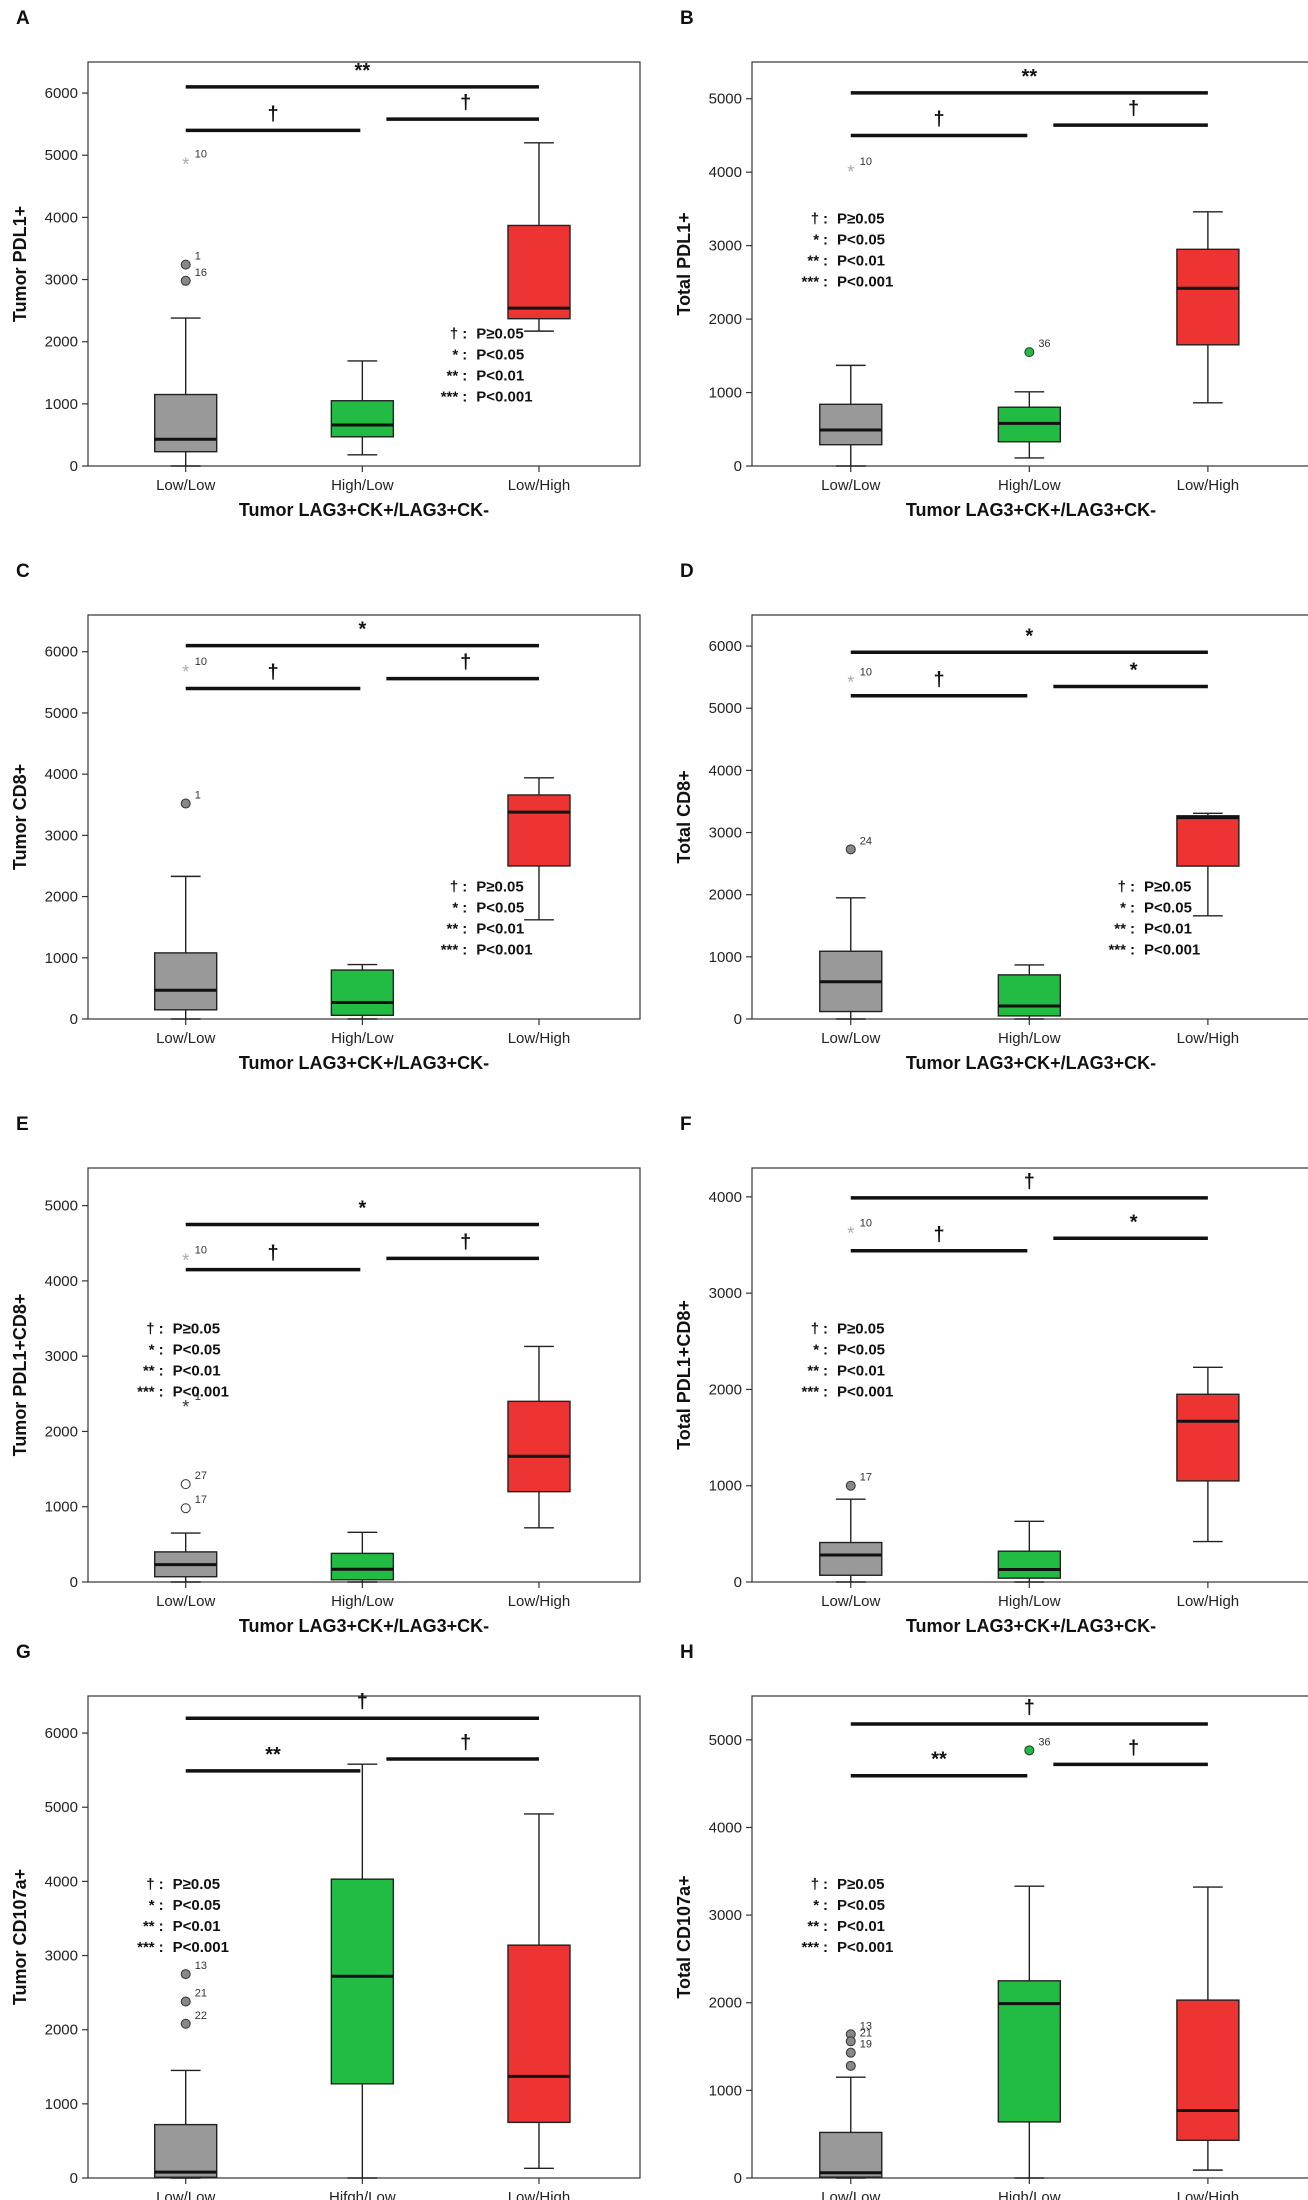 The image size is (1308, 2200). I want to click on y-axis-label: Total CD107a+, so click(684, 1936).